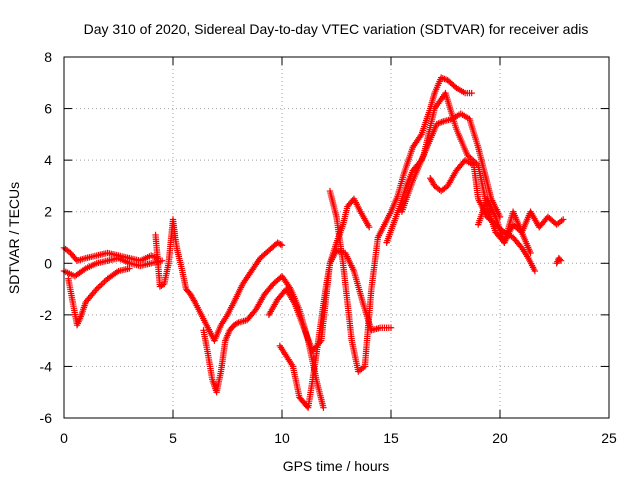 The width and height of the screenshot is (640, 480). What do you see at coordinates (48, 57) in the screenshot?
I see `y-tick-label: 8` at bounding box center [48, 57].